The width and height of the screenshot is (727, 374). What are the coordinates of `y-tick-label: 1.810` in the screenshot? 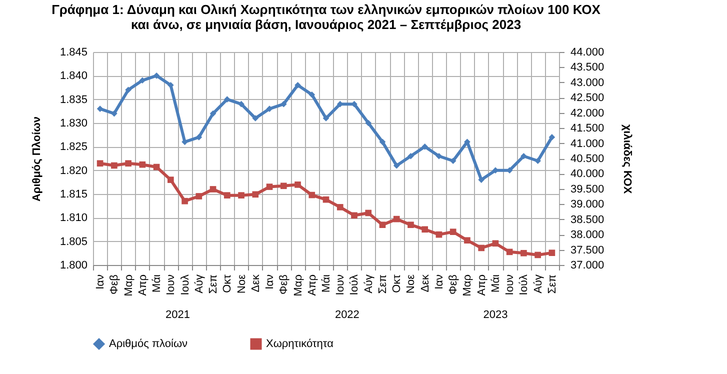 It's located at (74, 218).